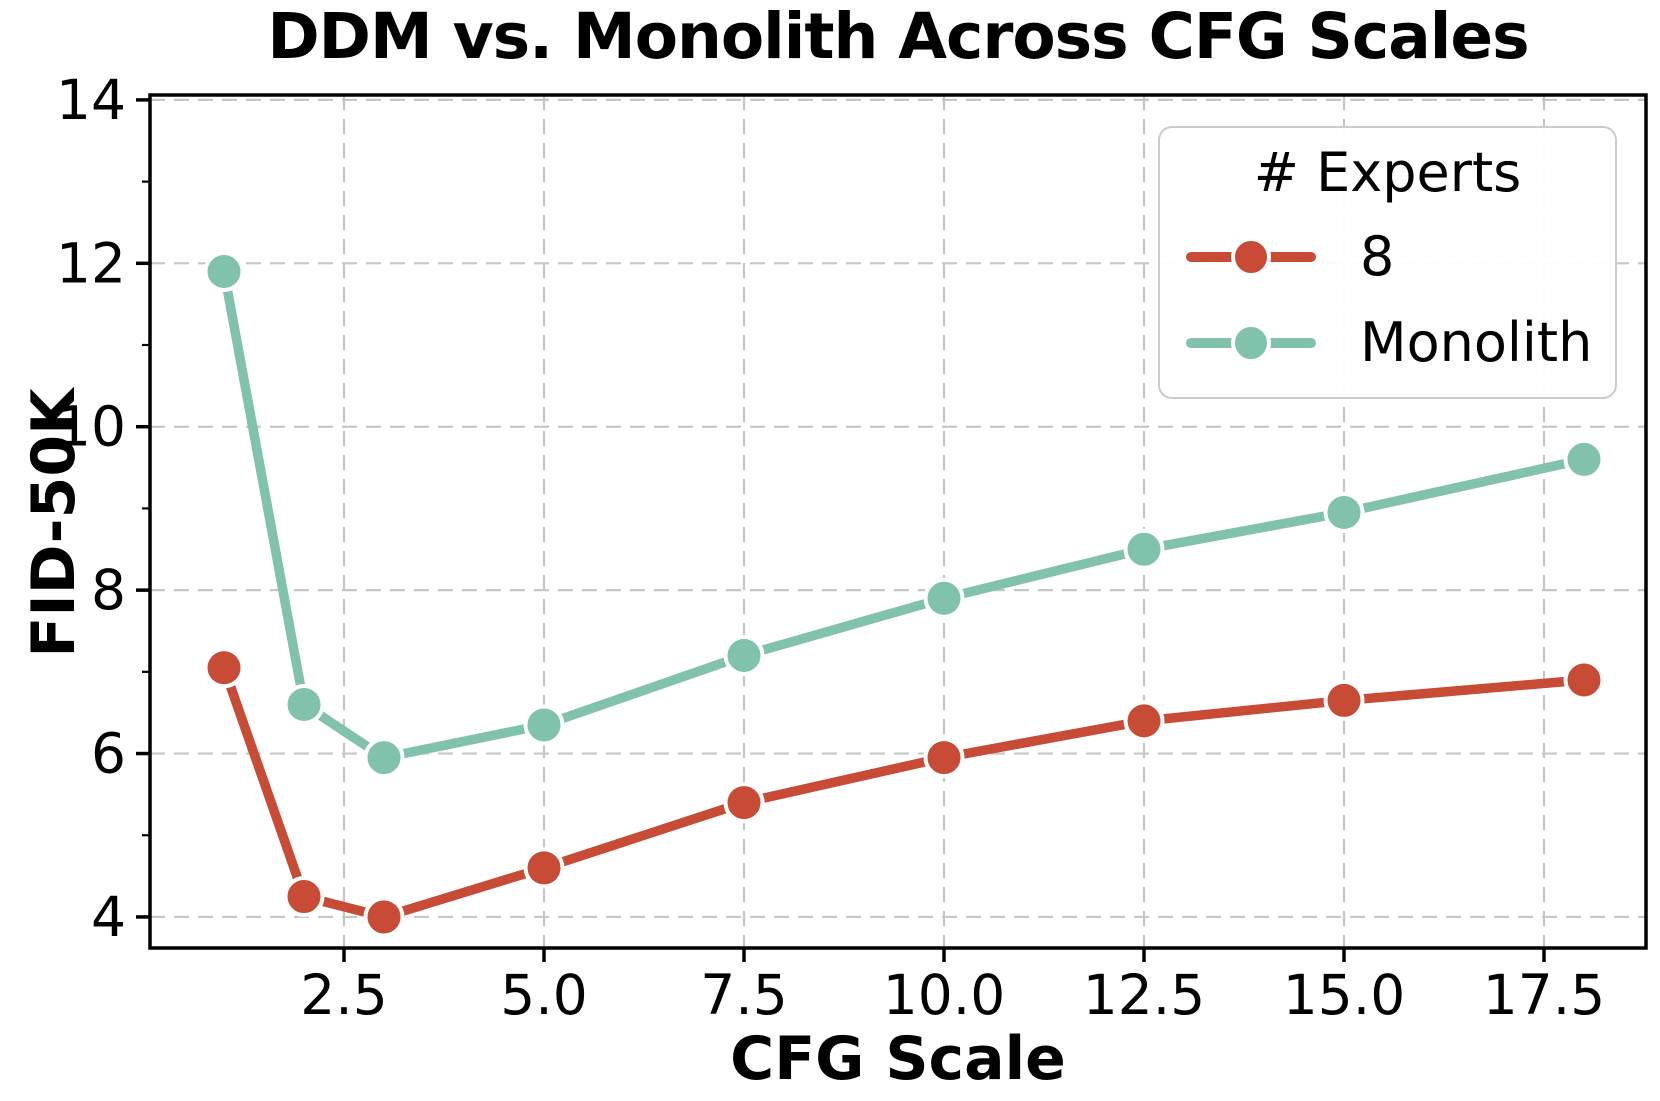 The height and width of the screenshot is (1101, 1660). I want to click on x-tick-label: 5.0, so click(543, 995).